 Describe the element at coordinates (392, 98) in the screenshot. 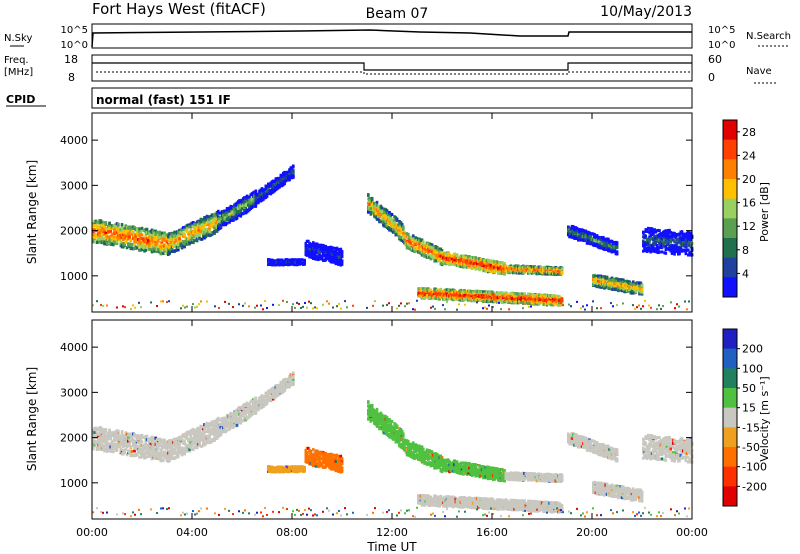

I see `cpid-panel-frame` at that location.